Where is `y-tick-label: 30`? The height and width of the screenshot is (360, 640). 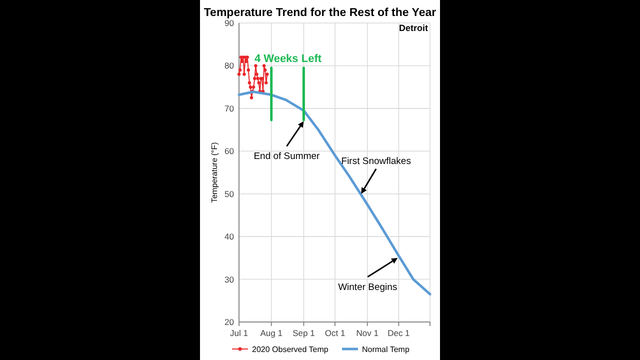
y-tick-label: 30 is located at coordinates (229, 279).